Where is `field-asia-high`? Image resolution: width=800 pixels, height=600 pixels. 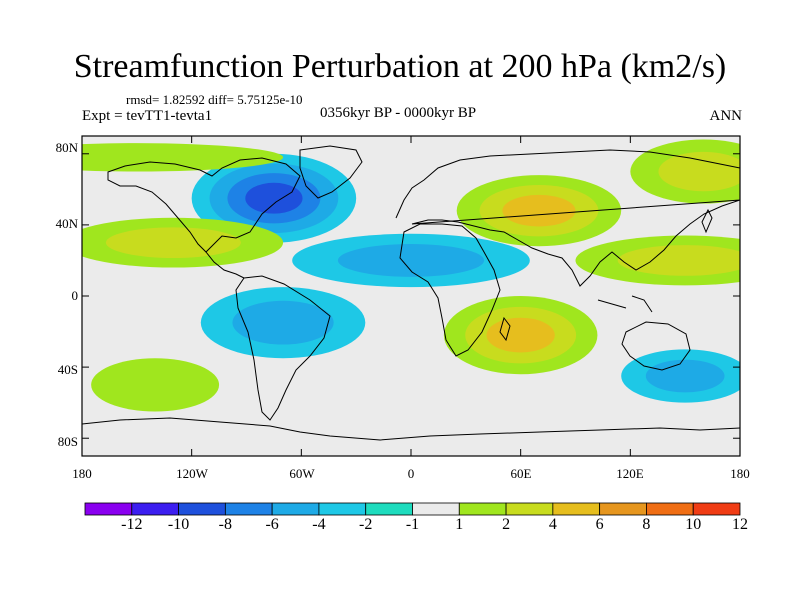 field-asia-high is located at coordinates (539, 211).